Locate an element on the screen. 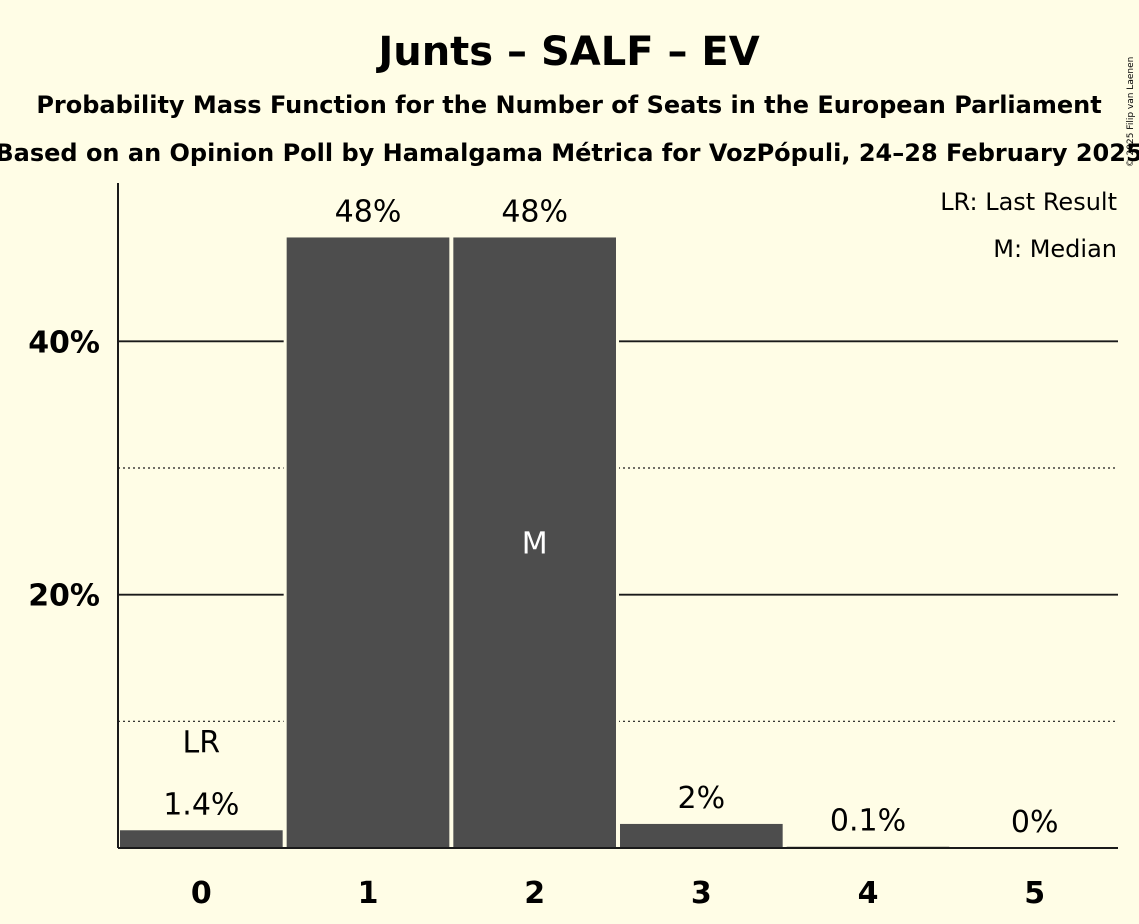  median-marker: M is located at coordinates (535, 544).